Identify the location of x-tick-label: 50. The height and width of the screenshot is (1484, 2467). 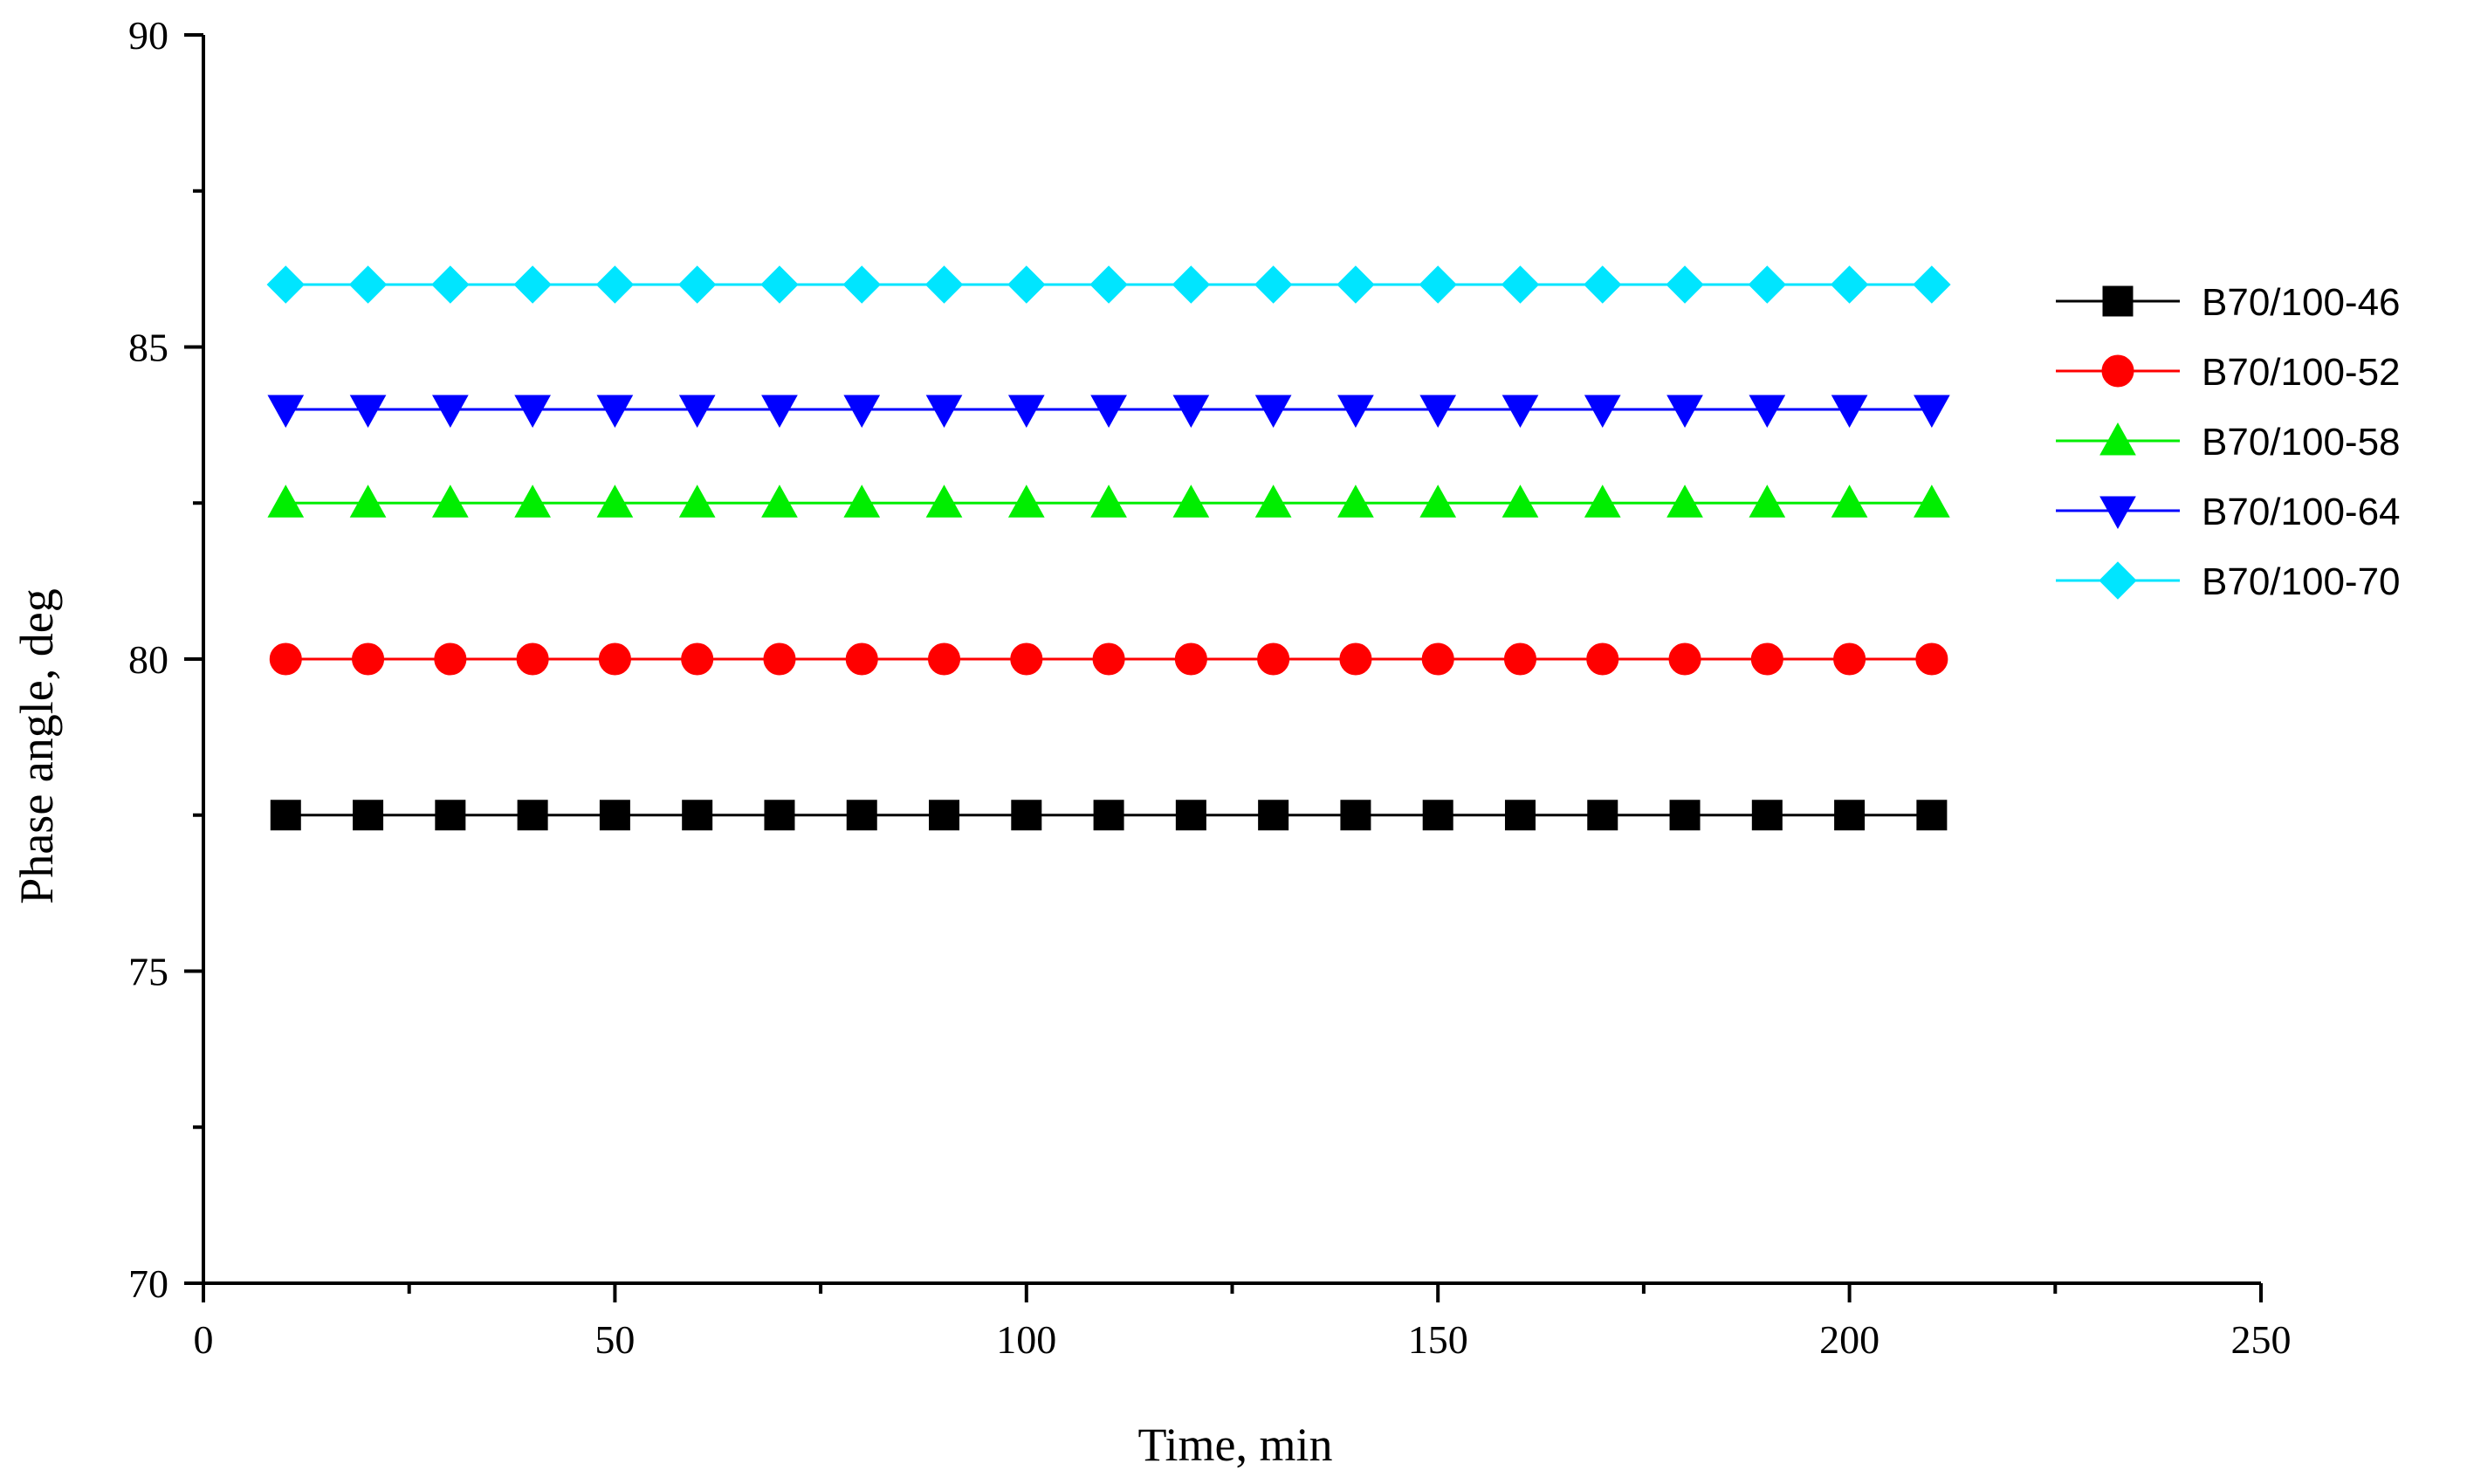
(614, 1339).